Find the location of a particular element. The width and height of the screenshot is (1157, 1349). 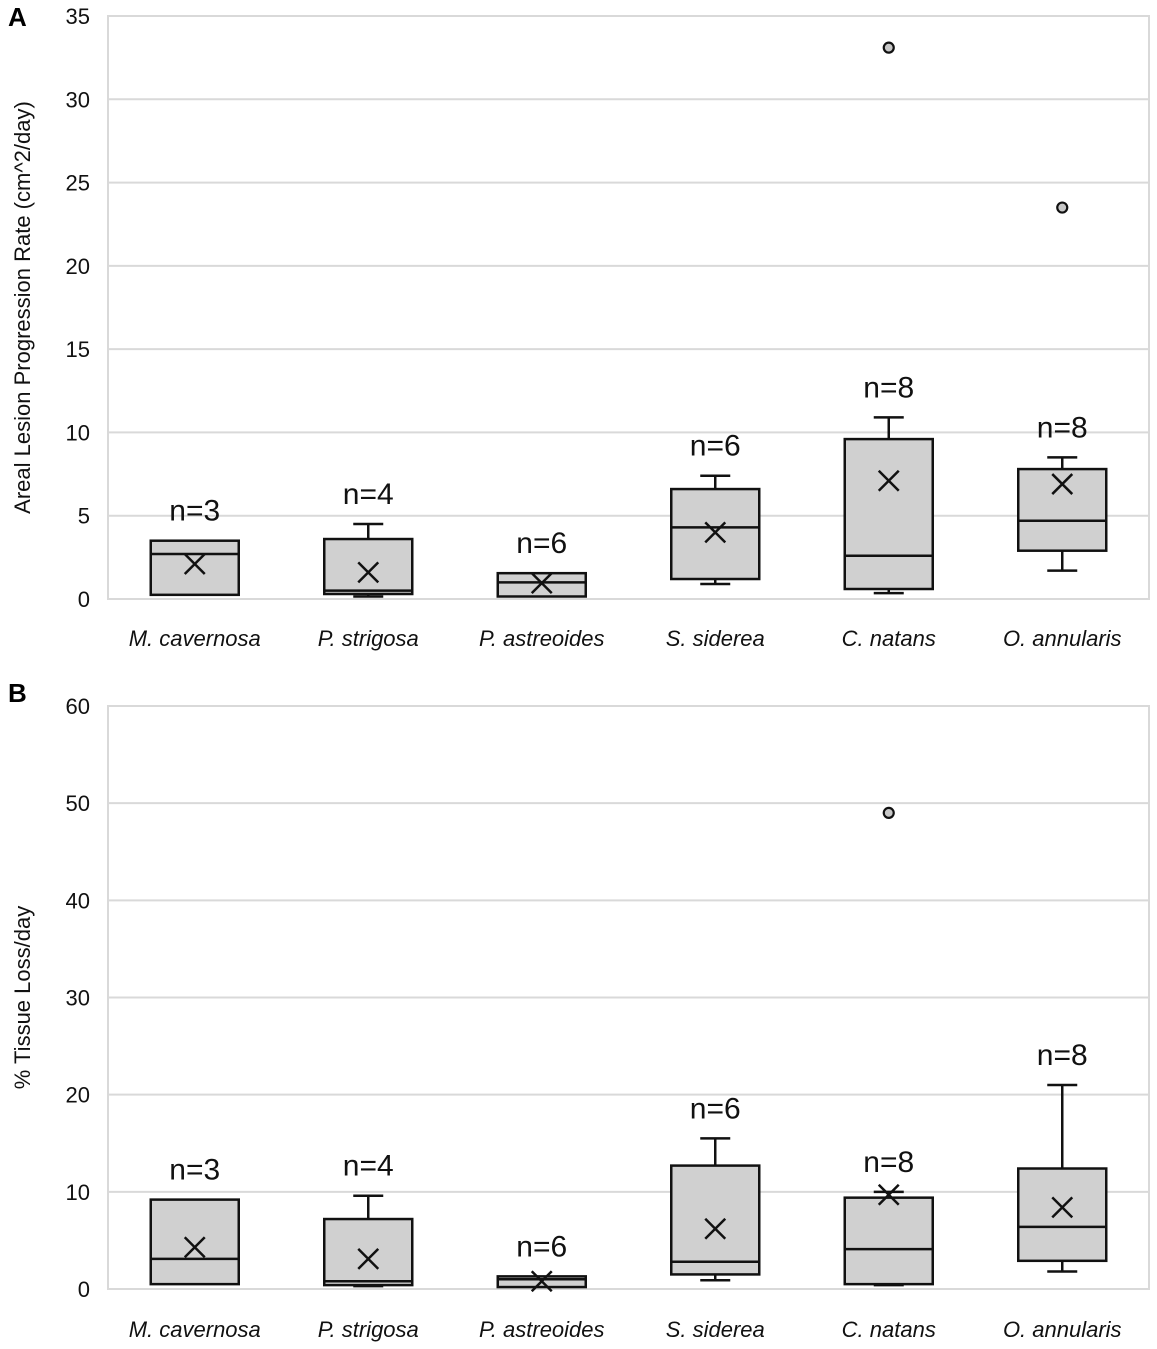

y-tick-label: 60 is located at coordinates (78, 706).